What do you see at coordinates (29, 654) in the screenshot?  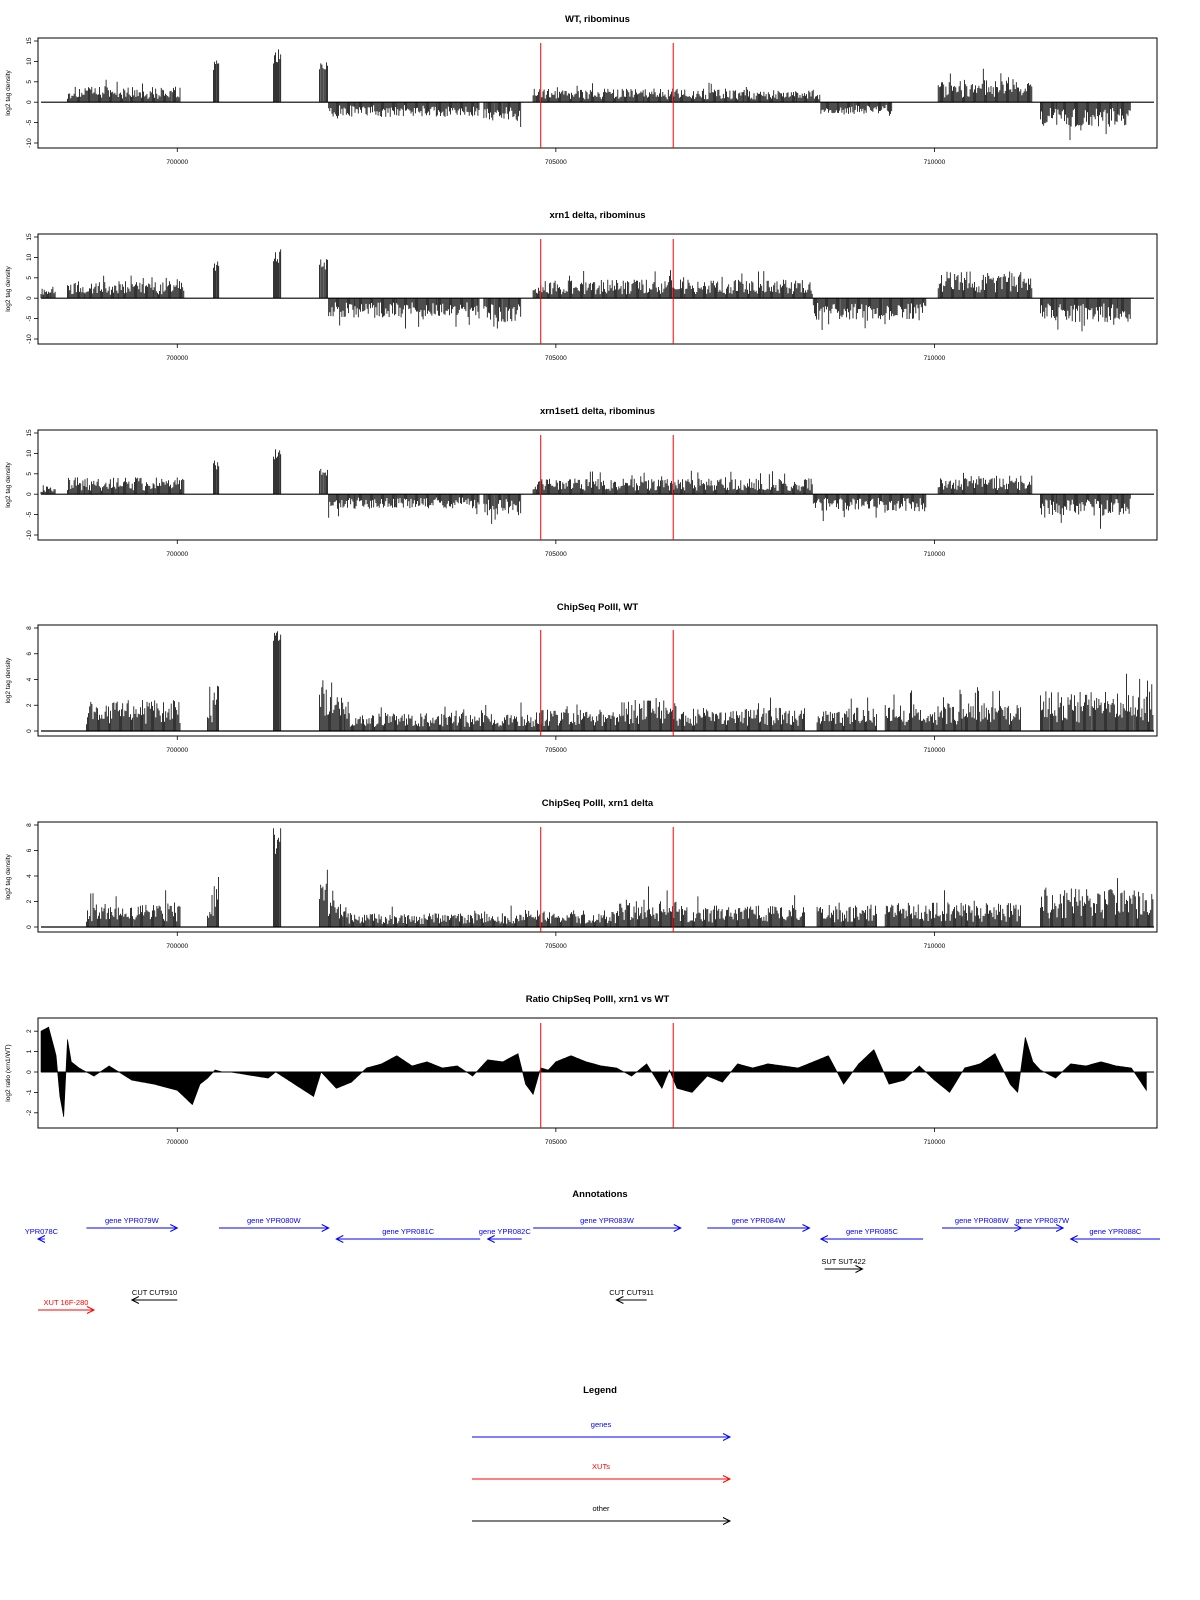 I see `y-tick-label: 6` at bounding box center [29, 654].